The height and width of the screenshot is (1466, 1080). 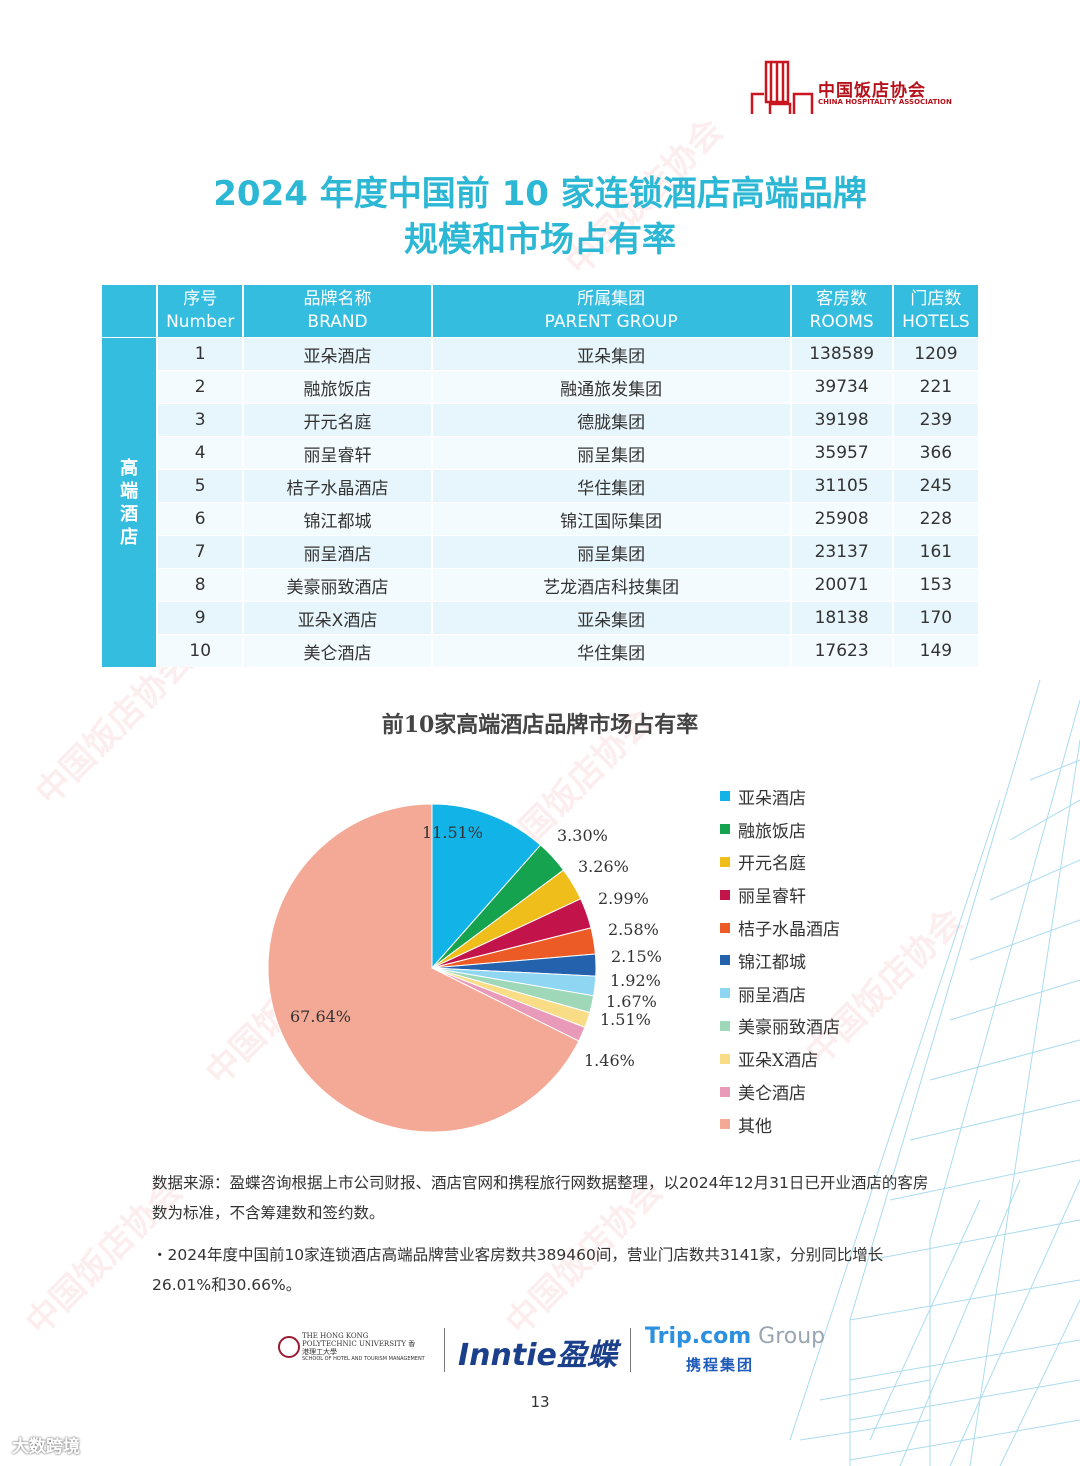 What do you see at coordinates (338, 452) in the screenshot?
I see `cell-brand: 丽呈睿轩` at bounding box center [338, 452].